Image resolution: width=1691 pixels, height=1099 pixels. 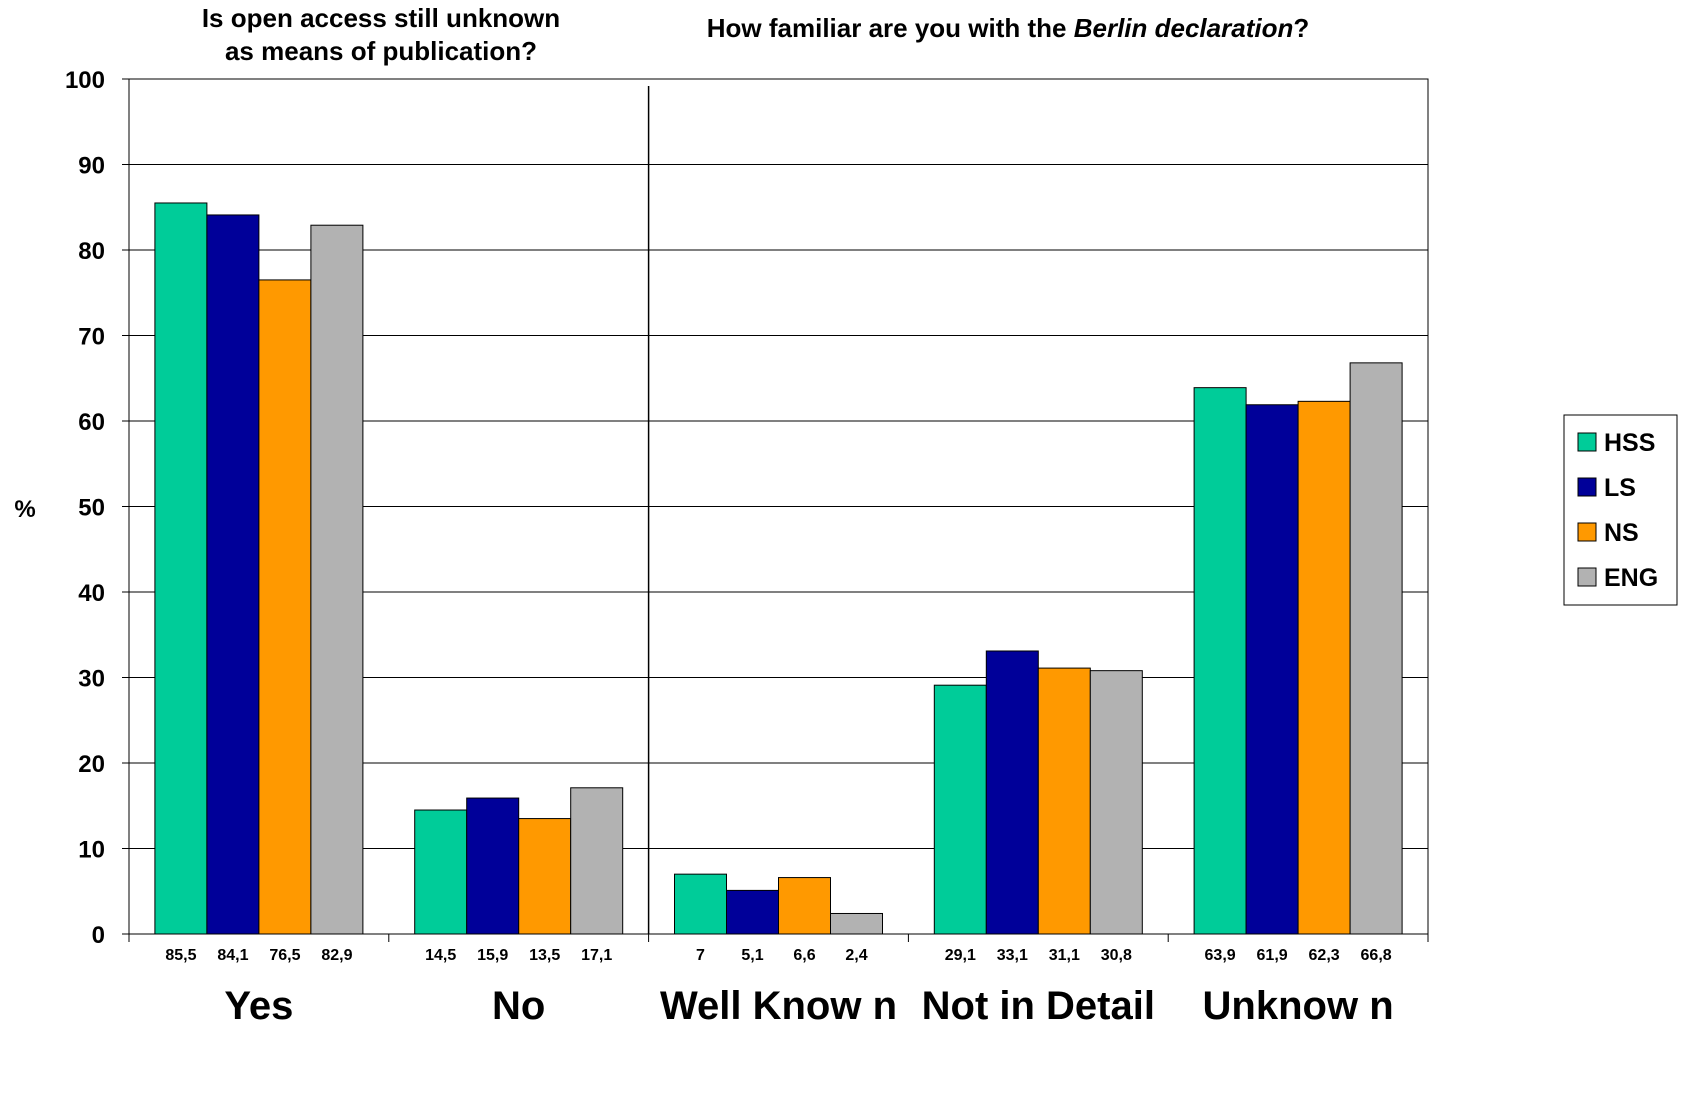 I want to click on bar-not-in-detail-ns, so click(x=1064, y=801).